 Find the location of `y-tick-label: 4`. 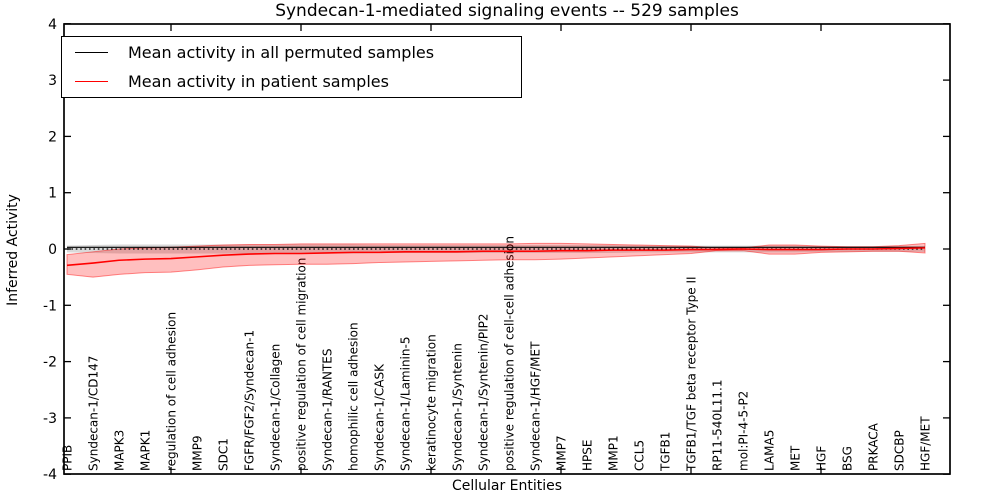

y-tick-label: 4 is located at coordinates (52, 25).